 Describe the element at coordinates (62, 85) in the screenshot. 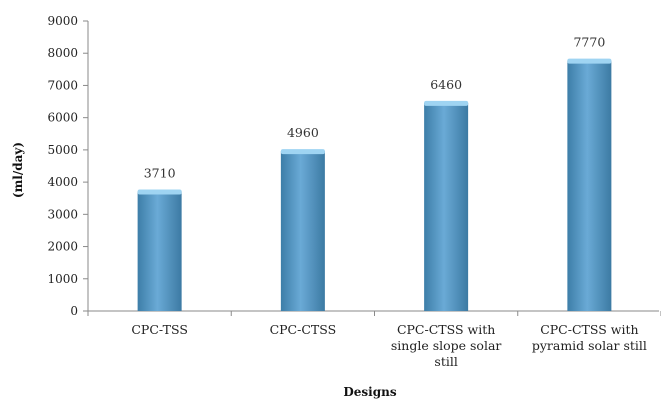

I see `y-tick-label: 7000` at that location.